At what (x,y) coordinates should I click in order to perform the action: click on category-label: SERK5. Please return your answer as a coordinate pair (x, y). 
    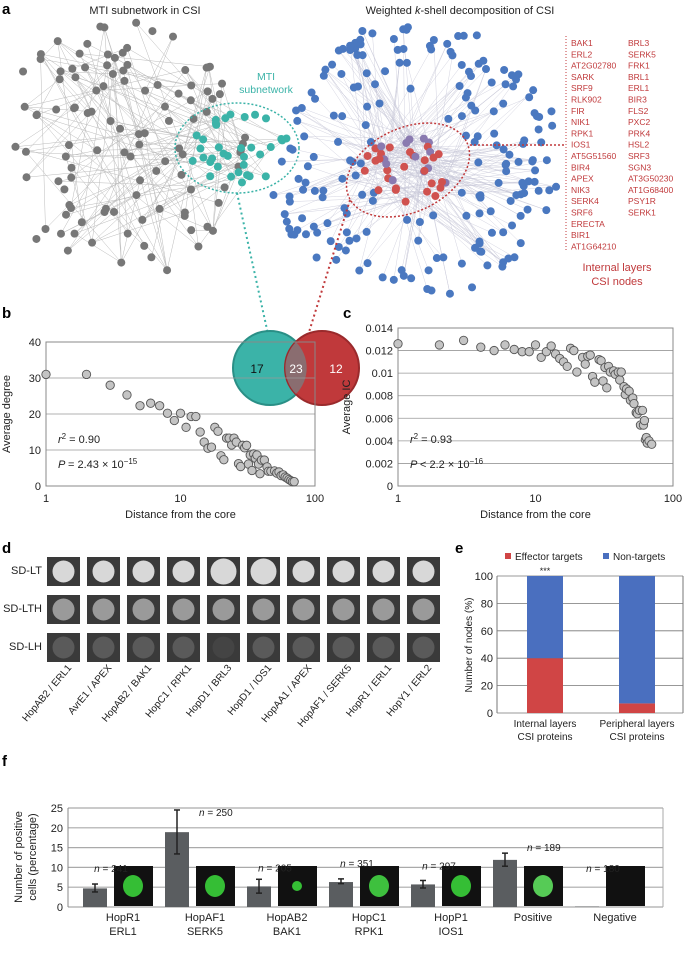
    Looking at the image, I should click on (205, 932).